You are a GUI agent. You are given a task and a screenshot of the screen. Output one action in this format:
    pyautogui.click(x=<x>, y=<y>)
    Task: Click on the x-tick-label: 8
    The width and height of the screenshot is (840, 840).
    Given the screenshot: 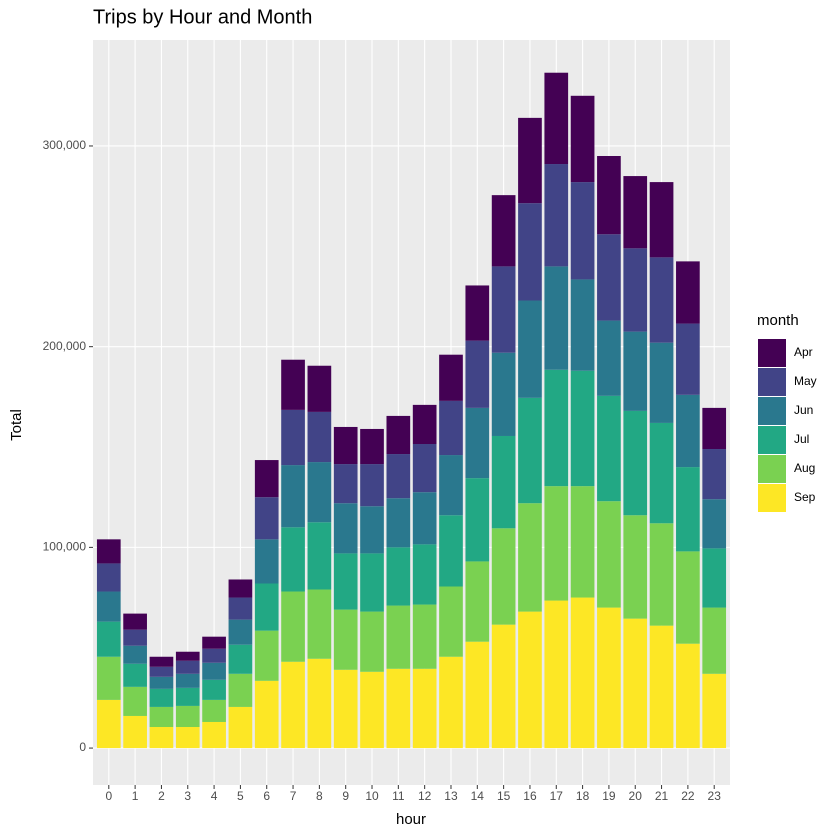 What is the action you would take?
    pyautogui.click(x=319, y=796)
    